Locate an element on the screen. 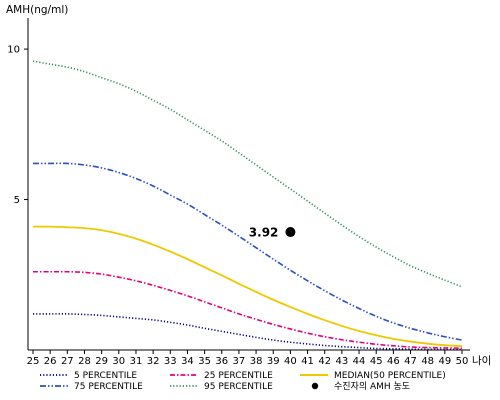 The height and width of the screenshot is (400, 500). x-tick-label: 36 is located at coordinates (221, 361).